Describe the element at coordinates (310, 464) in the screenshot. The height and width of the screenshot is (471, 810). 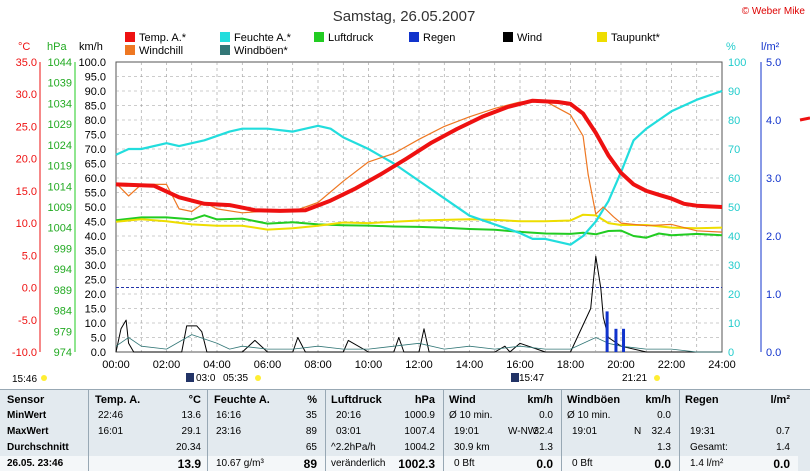
I see `hum-current-value: 89` at that location.